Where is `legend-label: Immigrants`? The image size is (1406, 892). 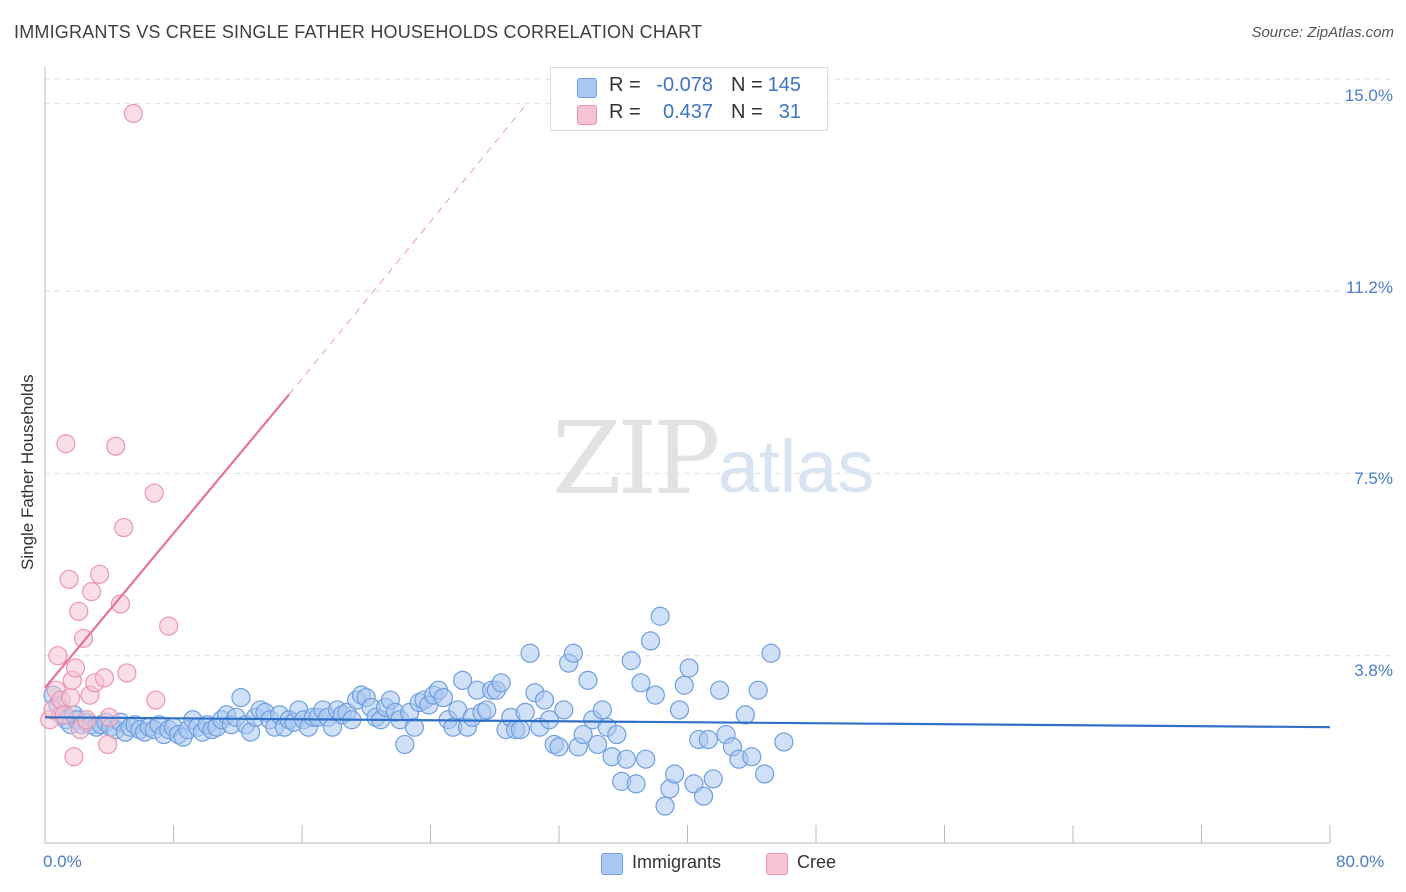 legend-label: Immigrants is located at coordinates (677, 862).